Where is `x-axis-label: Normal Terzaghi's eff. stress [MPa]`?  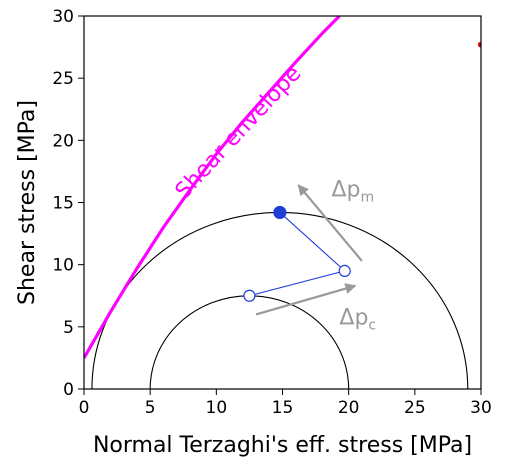
x-axis-label: Normal Terzaghi's eff. stress [MPa] is located at coordinates (282, 445).